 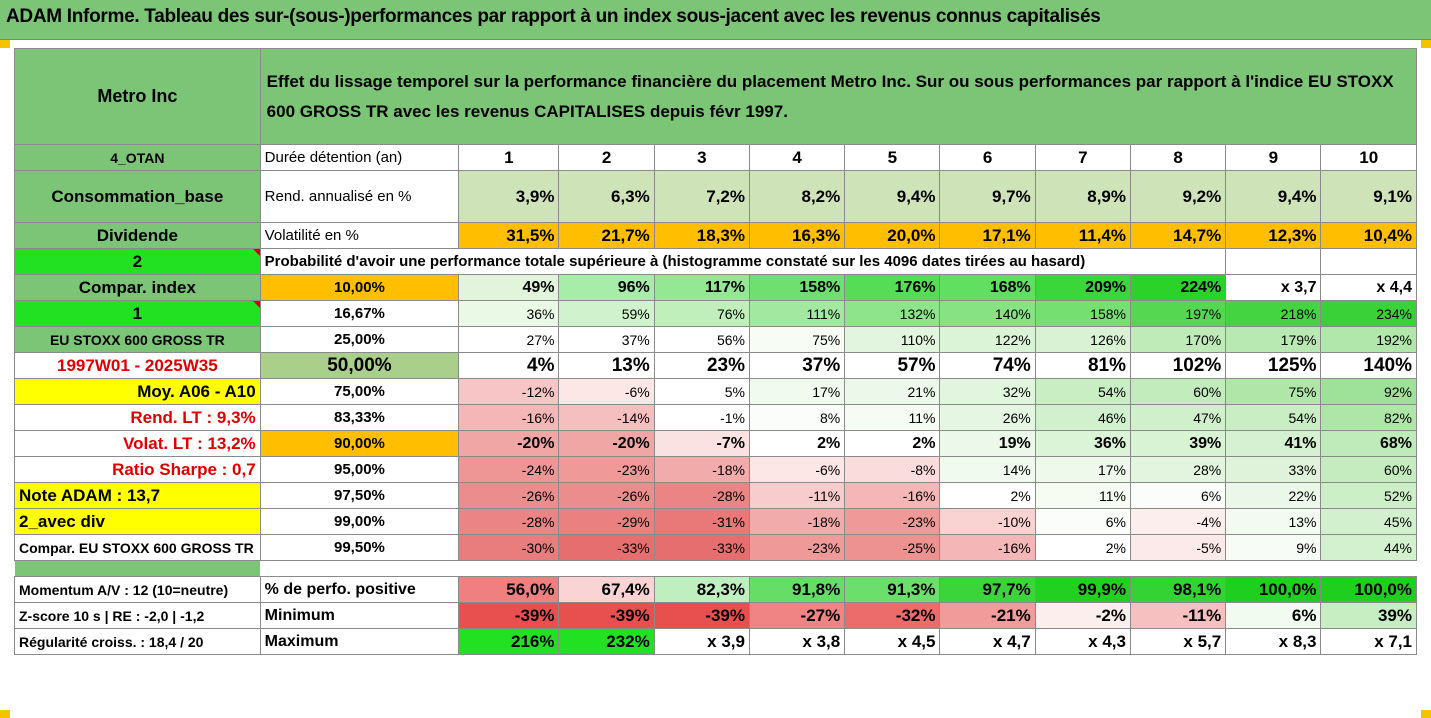 I want to click on maximum-cell: x 7,1, so click(x=1368, y=641).